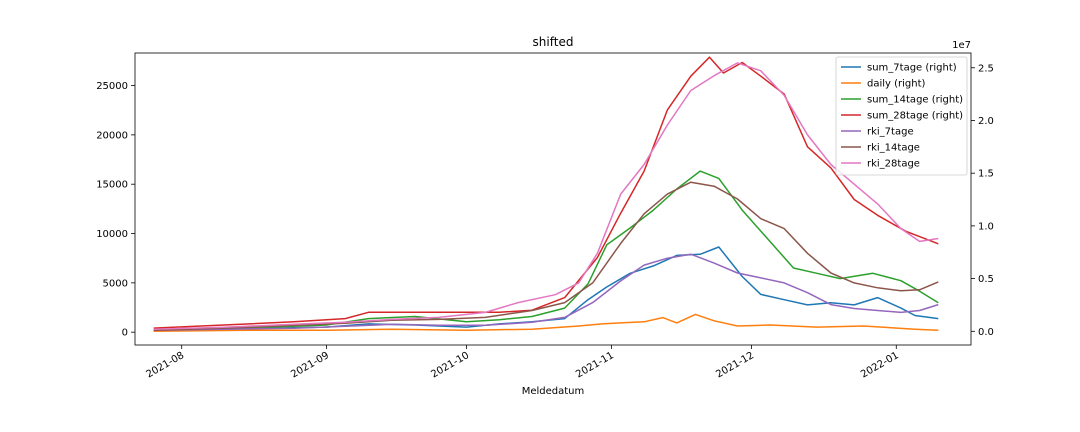  Describe the element at coordinates (880, 365) in the screenshot. I see `x-tick-label: 2022-01` at that location.